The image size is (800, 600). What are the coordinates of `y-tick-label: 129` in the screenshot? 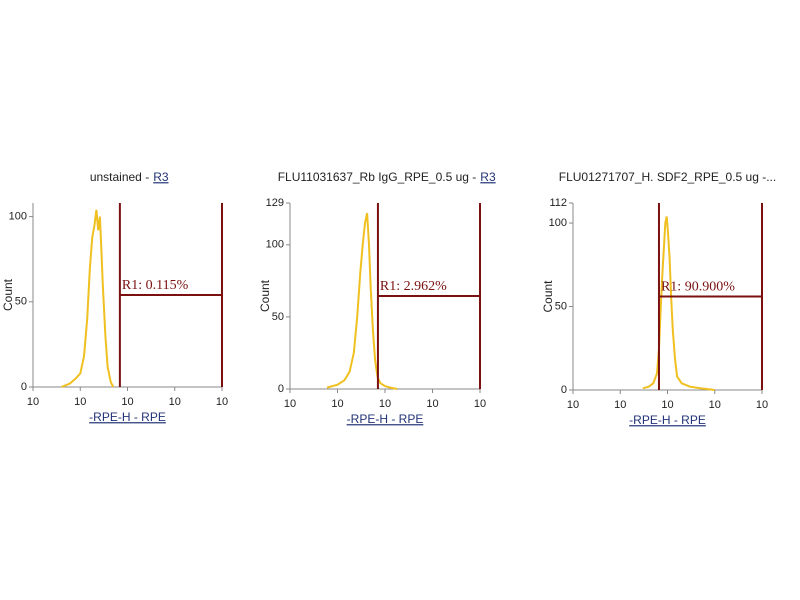 It's located at (275, 203).